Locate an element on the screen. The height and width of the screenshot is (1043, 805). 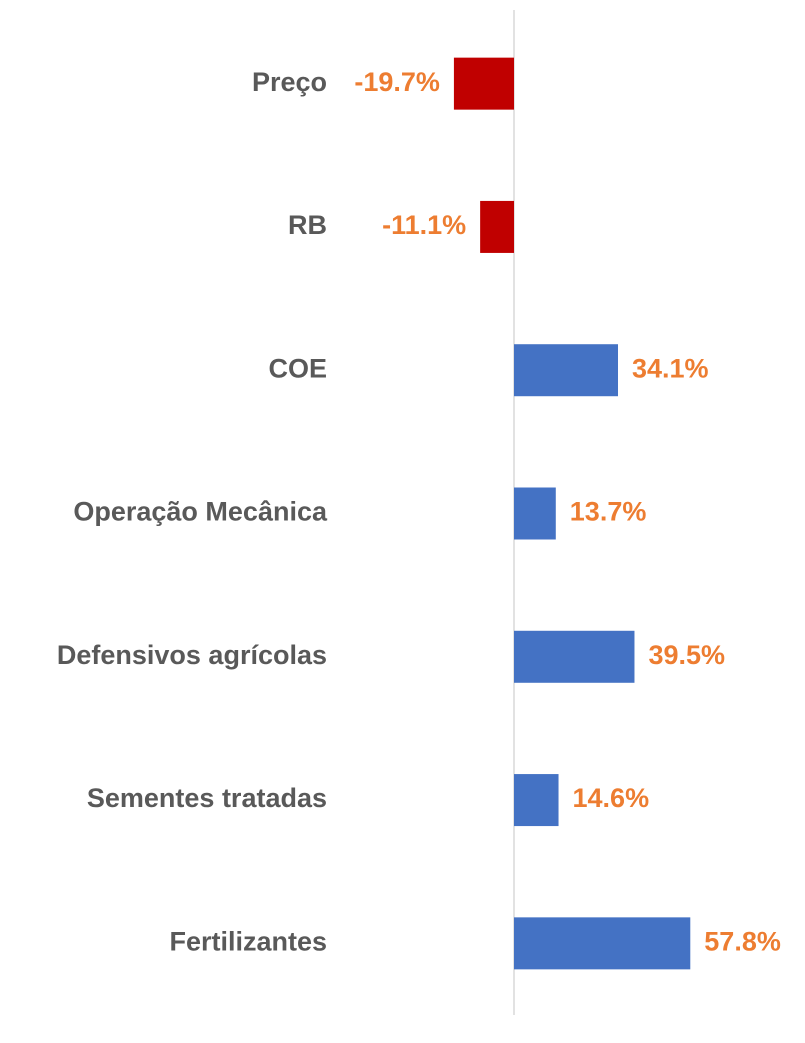
category-label: Fertilizantes is located at coordinates (248, 941).